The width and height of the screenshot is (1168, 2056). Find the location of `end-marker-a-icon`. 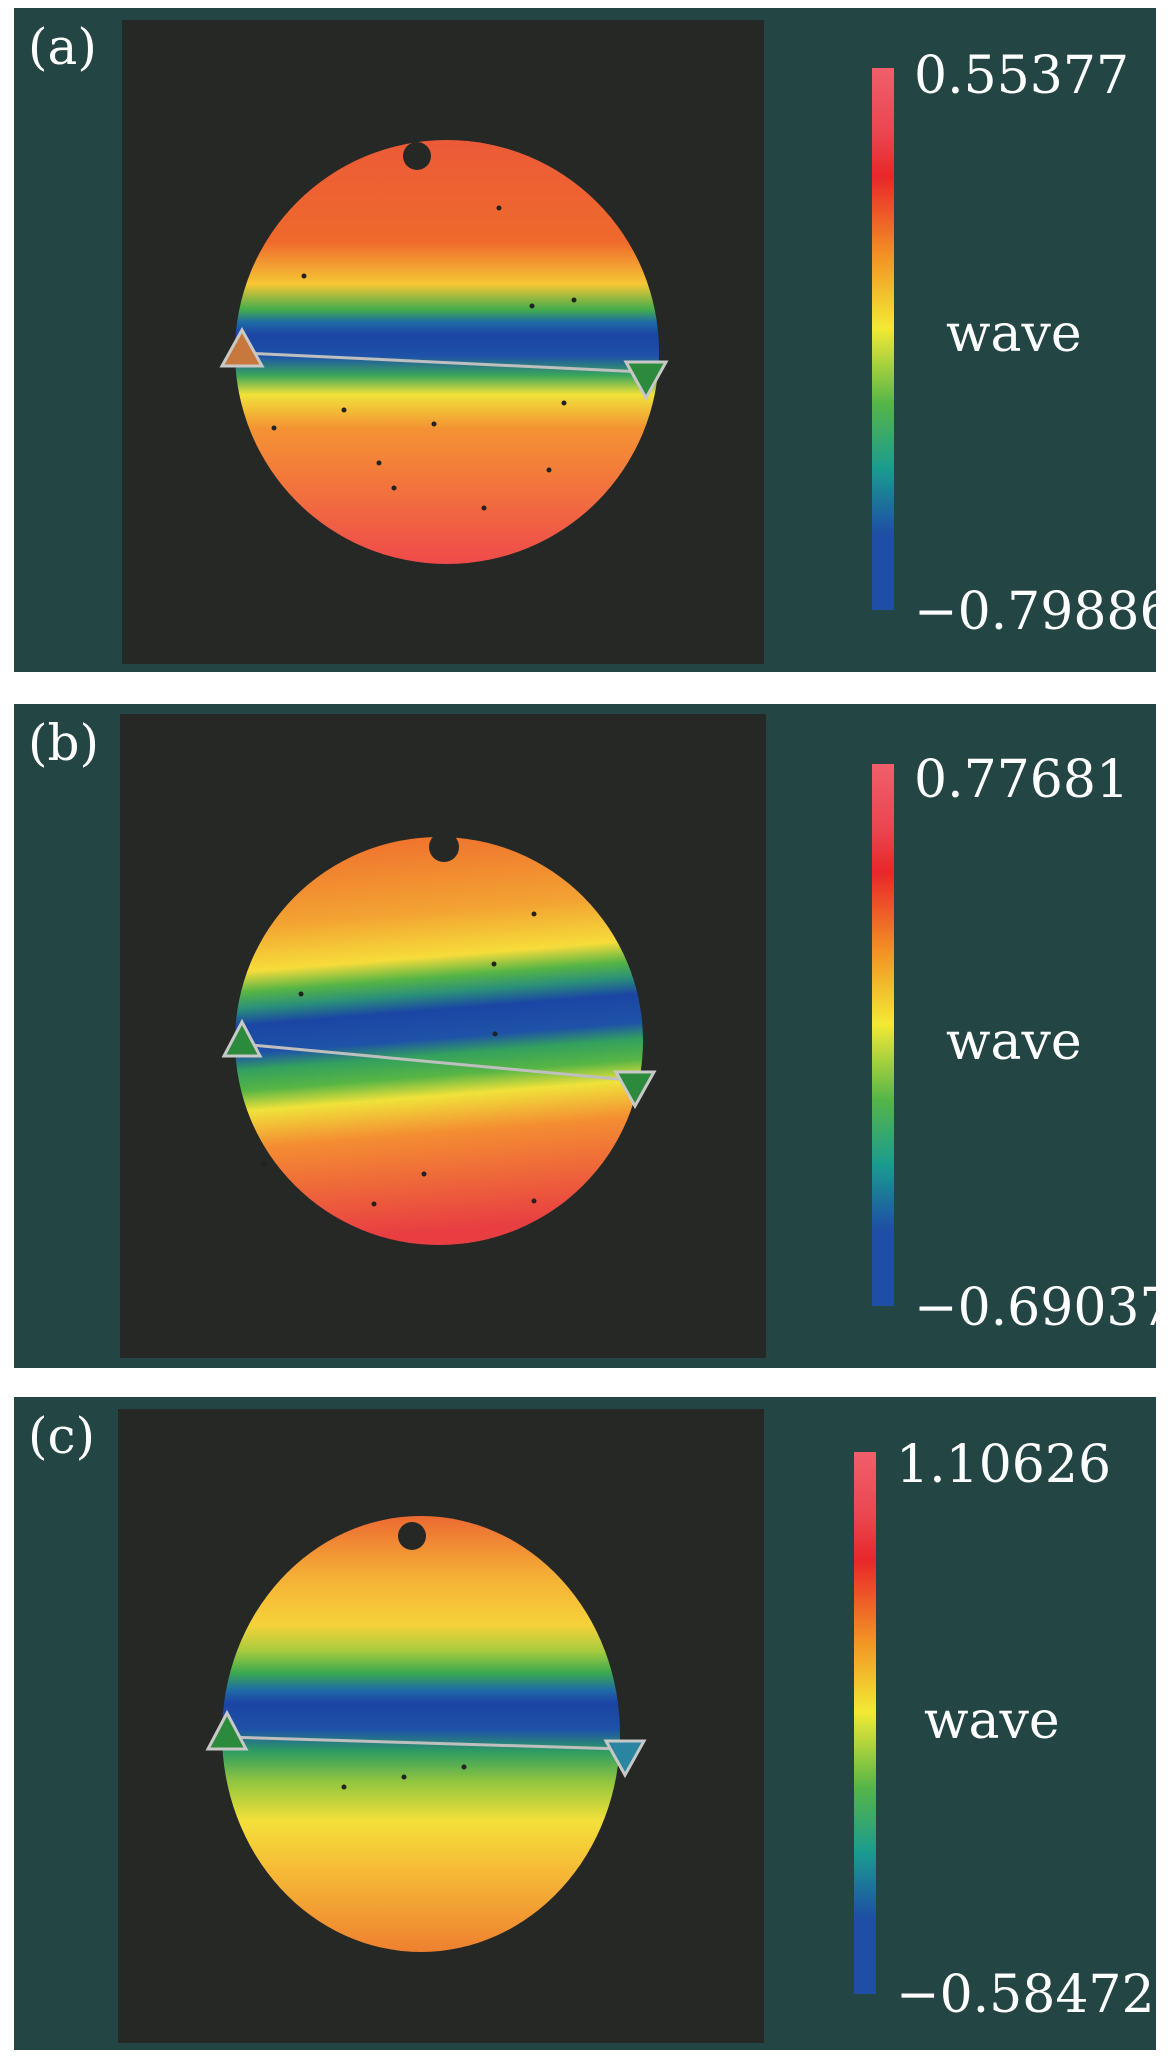

end-marker-a-icon is located at coordinates (646, 381).